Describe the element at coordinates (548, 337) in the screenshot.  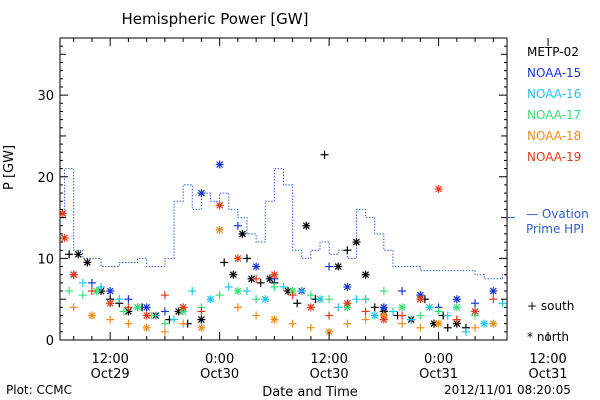
I see `north-marker-legend: * north` at that location.